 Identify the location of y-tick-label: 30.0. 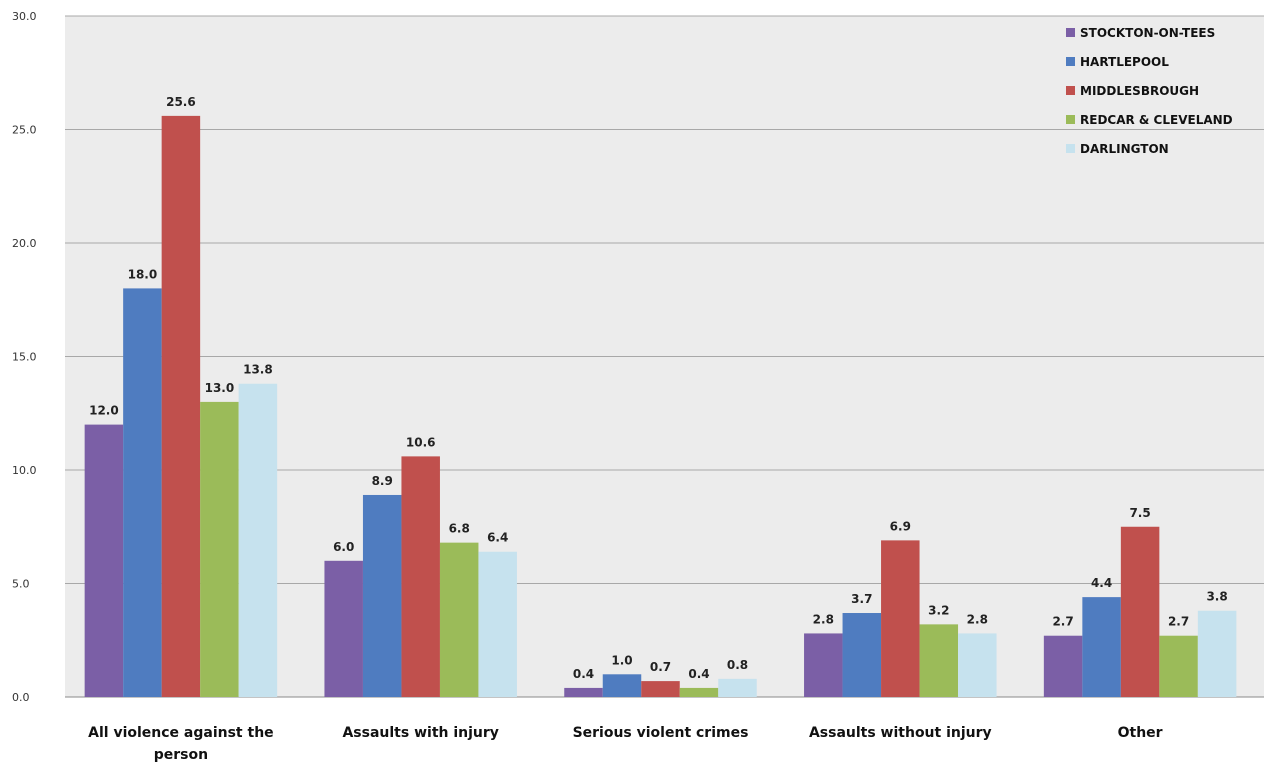
(24, 16).